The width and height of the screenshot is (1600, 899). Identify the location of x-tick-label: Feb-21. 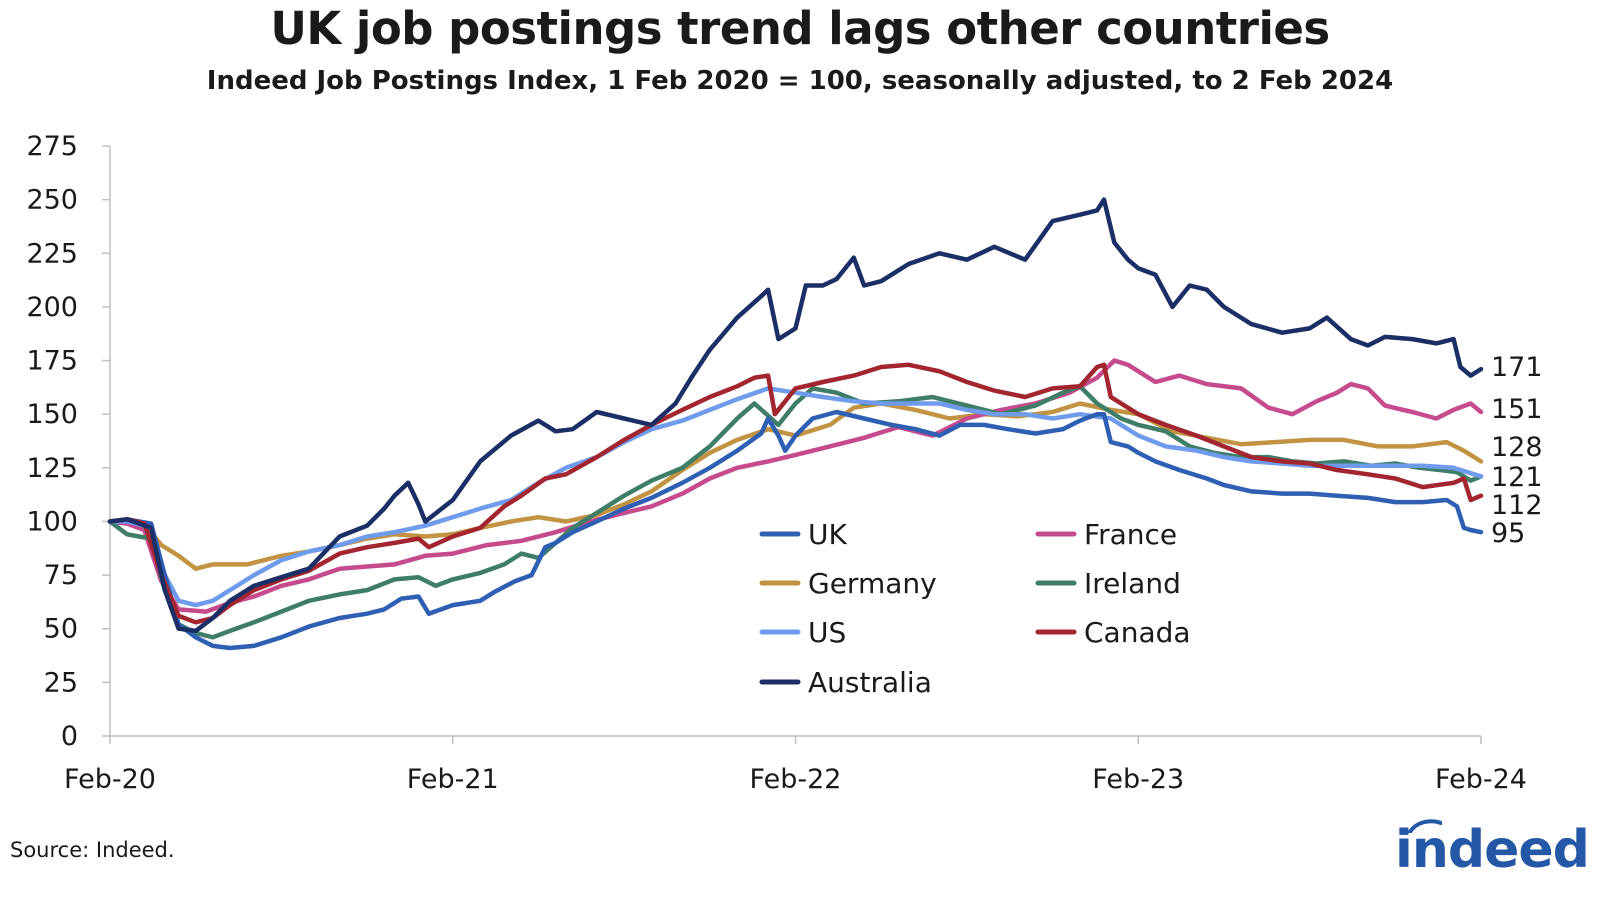
(453, 779).